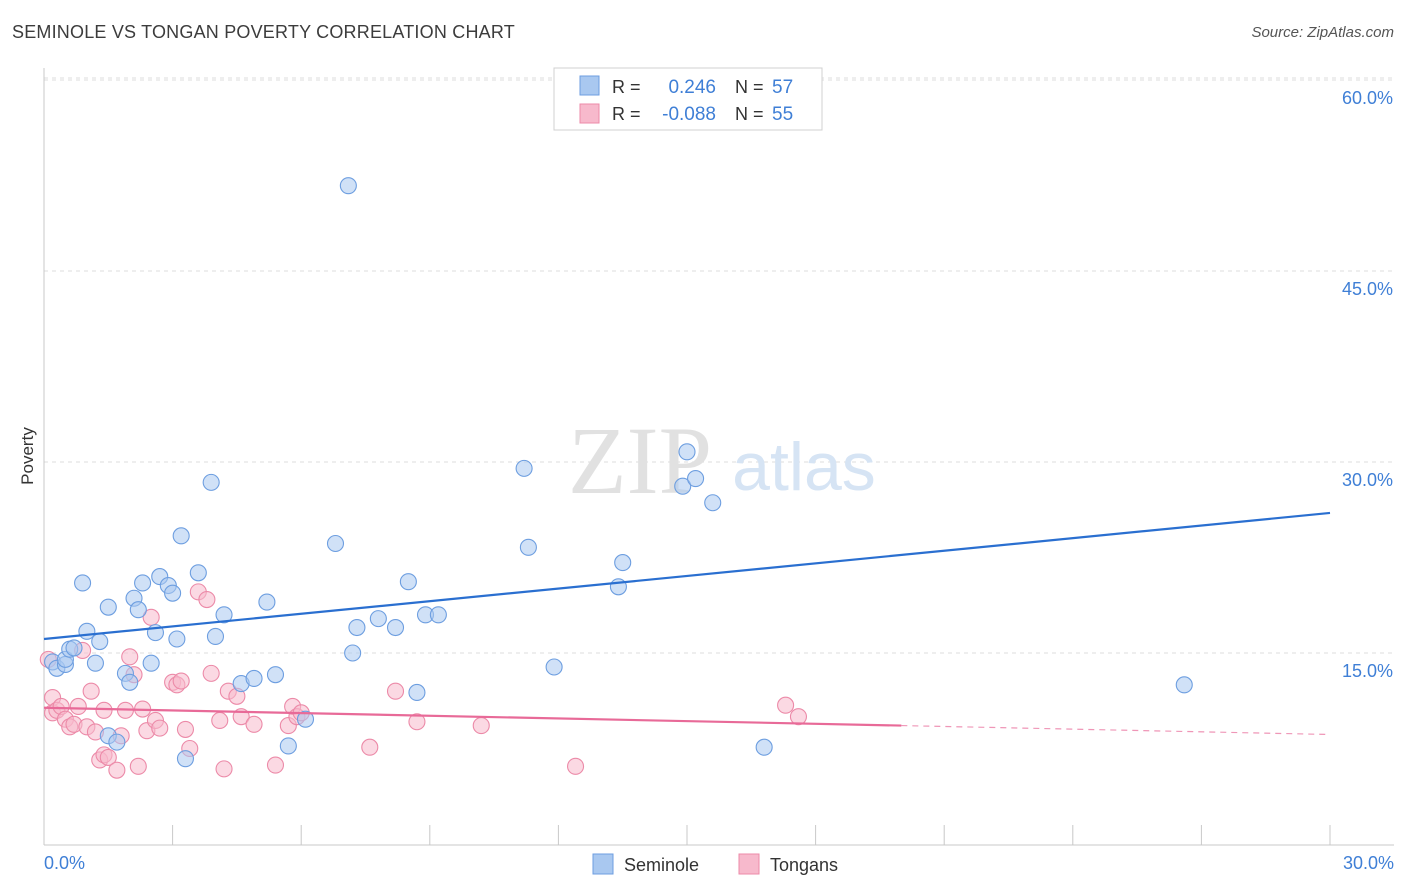  I want to click on seminole-r-label: R =, so click(626, 87).